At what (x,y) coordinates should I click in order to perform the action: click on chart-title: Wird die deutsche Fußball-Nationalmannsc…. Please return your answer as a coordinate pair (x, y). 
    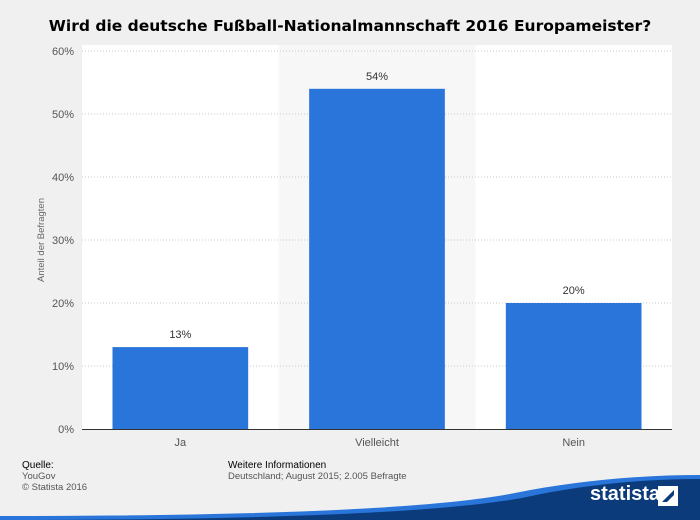
    Looking at the image, I should click on (350, 26).